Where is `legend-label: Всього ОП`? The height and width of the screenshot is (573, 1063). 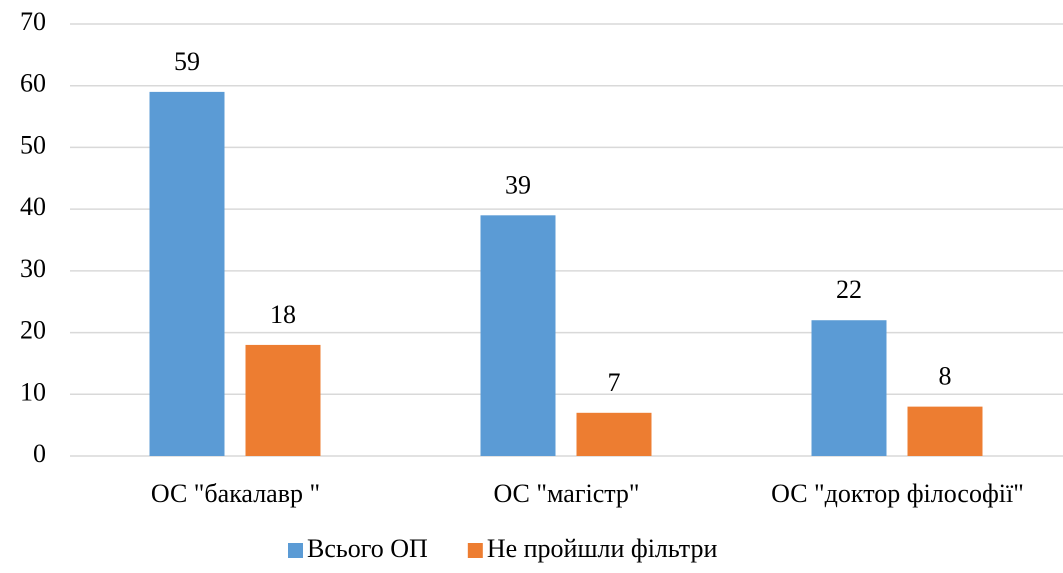
legend-label: Всього ОП is located at coordinates (367, 548).